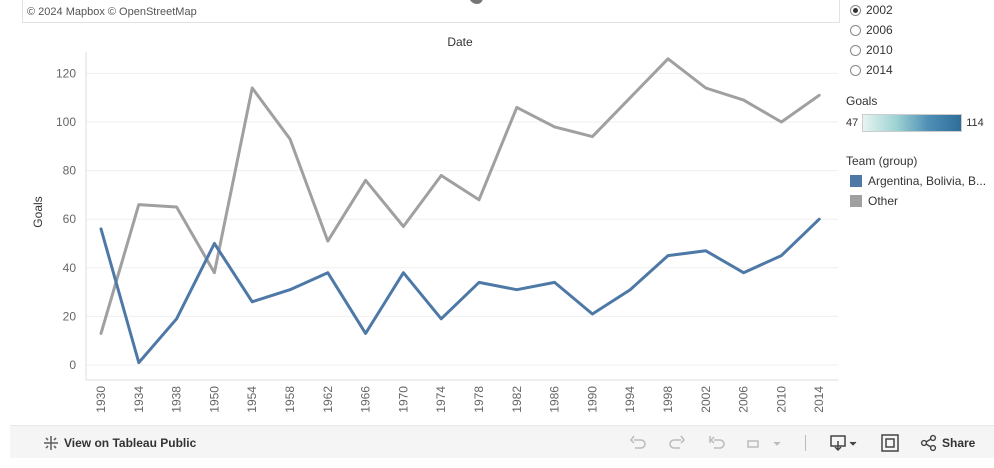  What do you see at coordinates (130, 443) in the screenshot?
I see `view-on-tableau-label: View on Tableau Public` at bounding box center [130, 443].